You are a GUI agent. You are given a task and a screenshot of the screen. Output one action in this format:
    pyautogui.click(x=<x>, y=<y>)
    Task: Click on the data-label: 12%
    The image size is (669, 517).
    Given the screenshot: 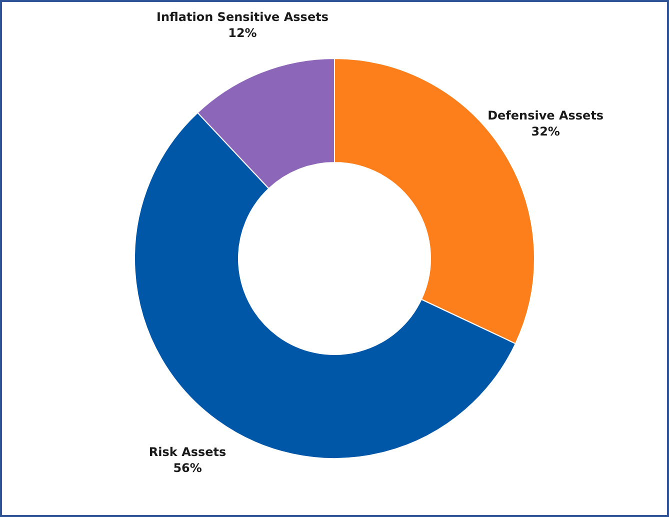 What is the action you would take?
    pyautogui.click(x=242, y=33)
    